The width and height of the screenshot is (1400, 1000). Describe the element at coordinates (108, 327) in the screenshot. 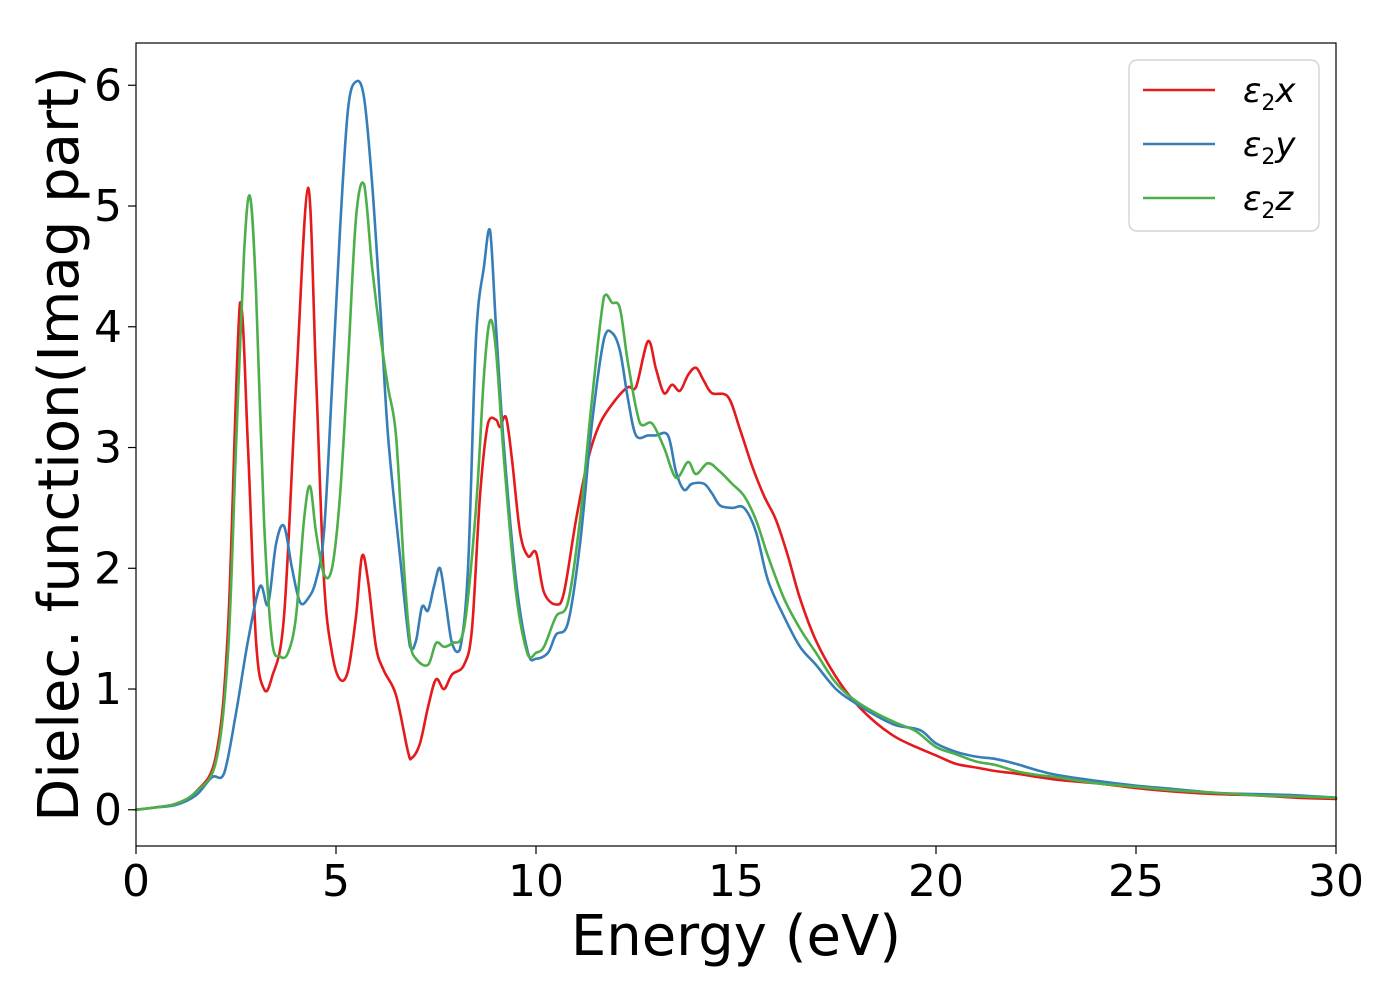

I see `y-tick-label: 4` at that location.